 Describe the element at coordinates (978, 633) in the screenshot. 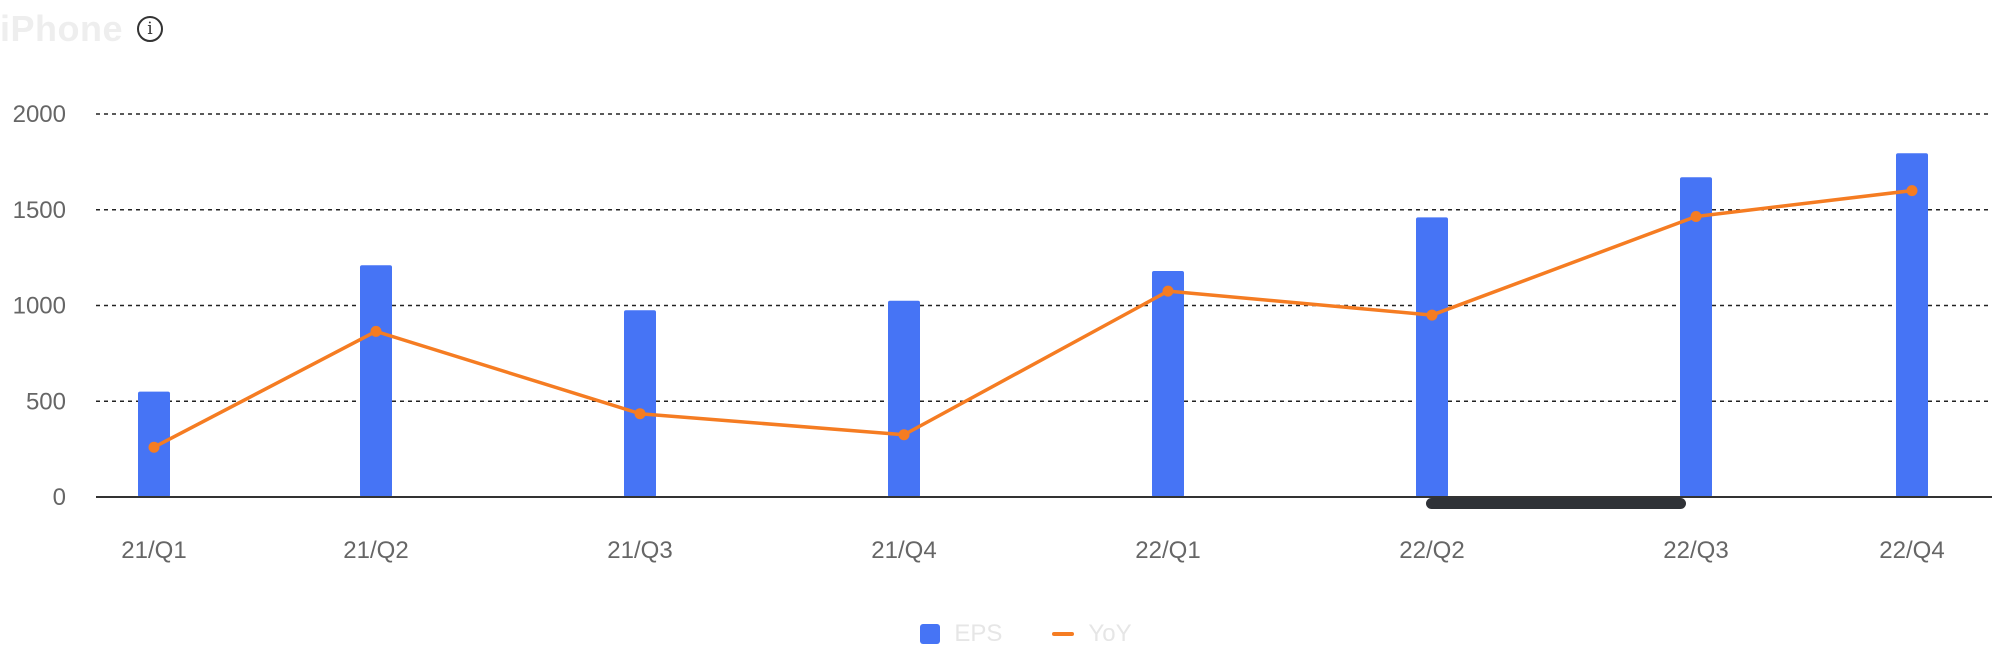

I see `legend-label-eps: EPS` at that location.